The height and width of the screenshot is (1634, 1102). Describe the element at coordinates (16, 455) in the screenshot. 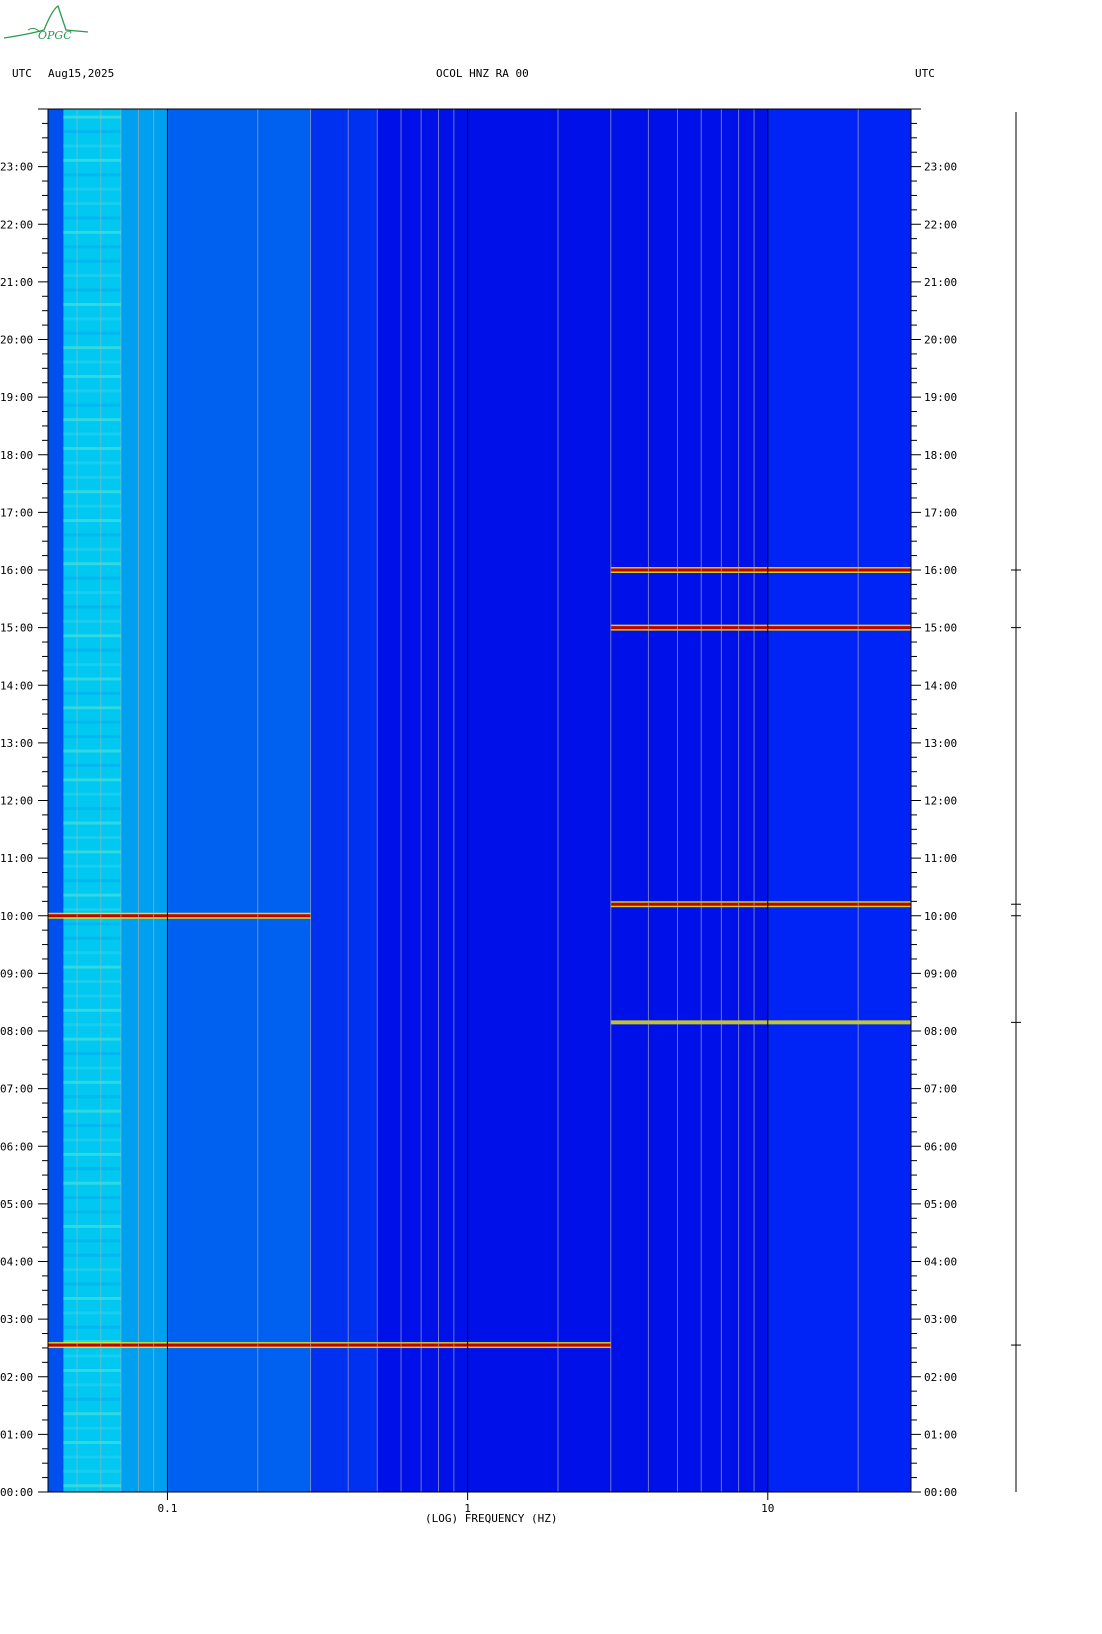

I see `y-tick-label-left: 18:00` at that location.